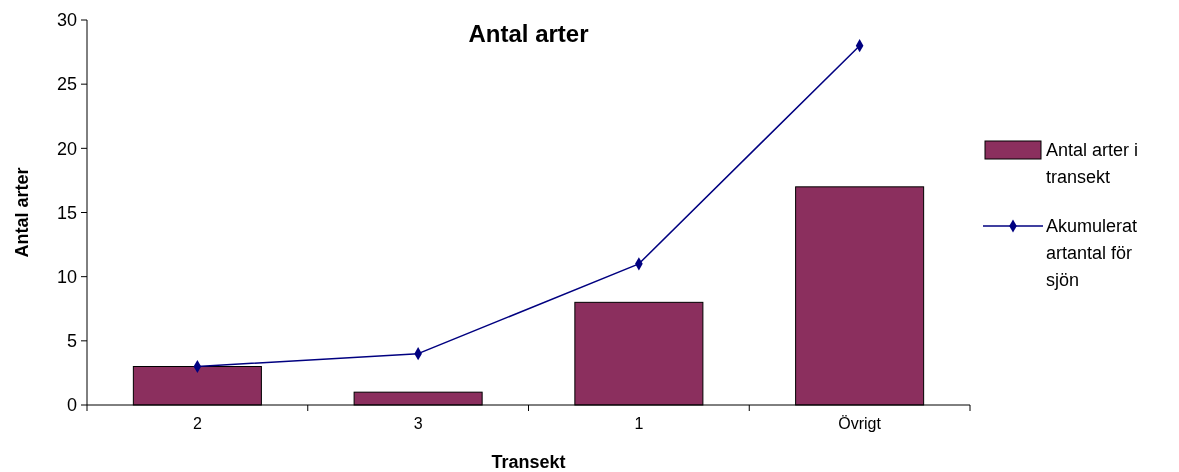 This screenshot has height=472, width=1179. Describe the element at coordinates (528, 462) in the screenshot. I see `x-axis-title: Transekt` at that location.